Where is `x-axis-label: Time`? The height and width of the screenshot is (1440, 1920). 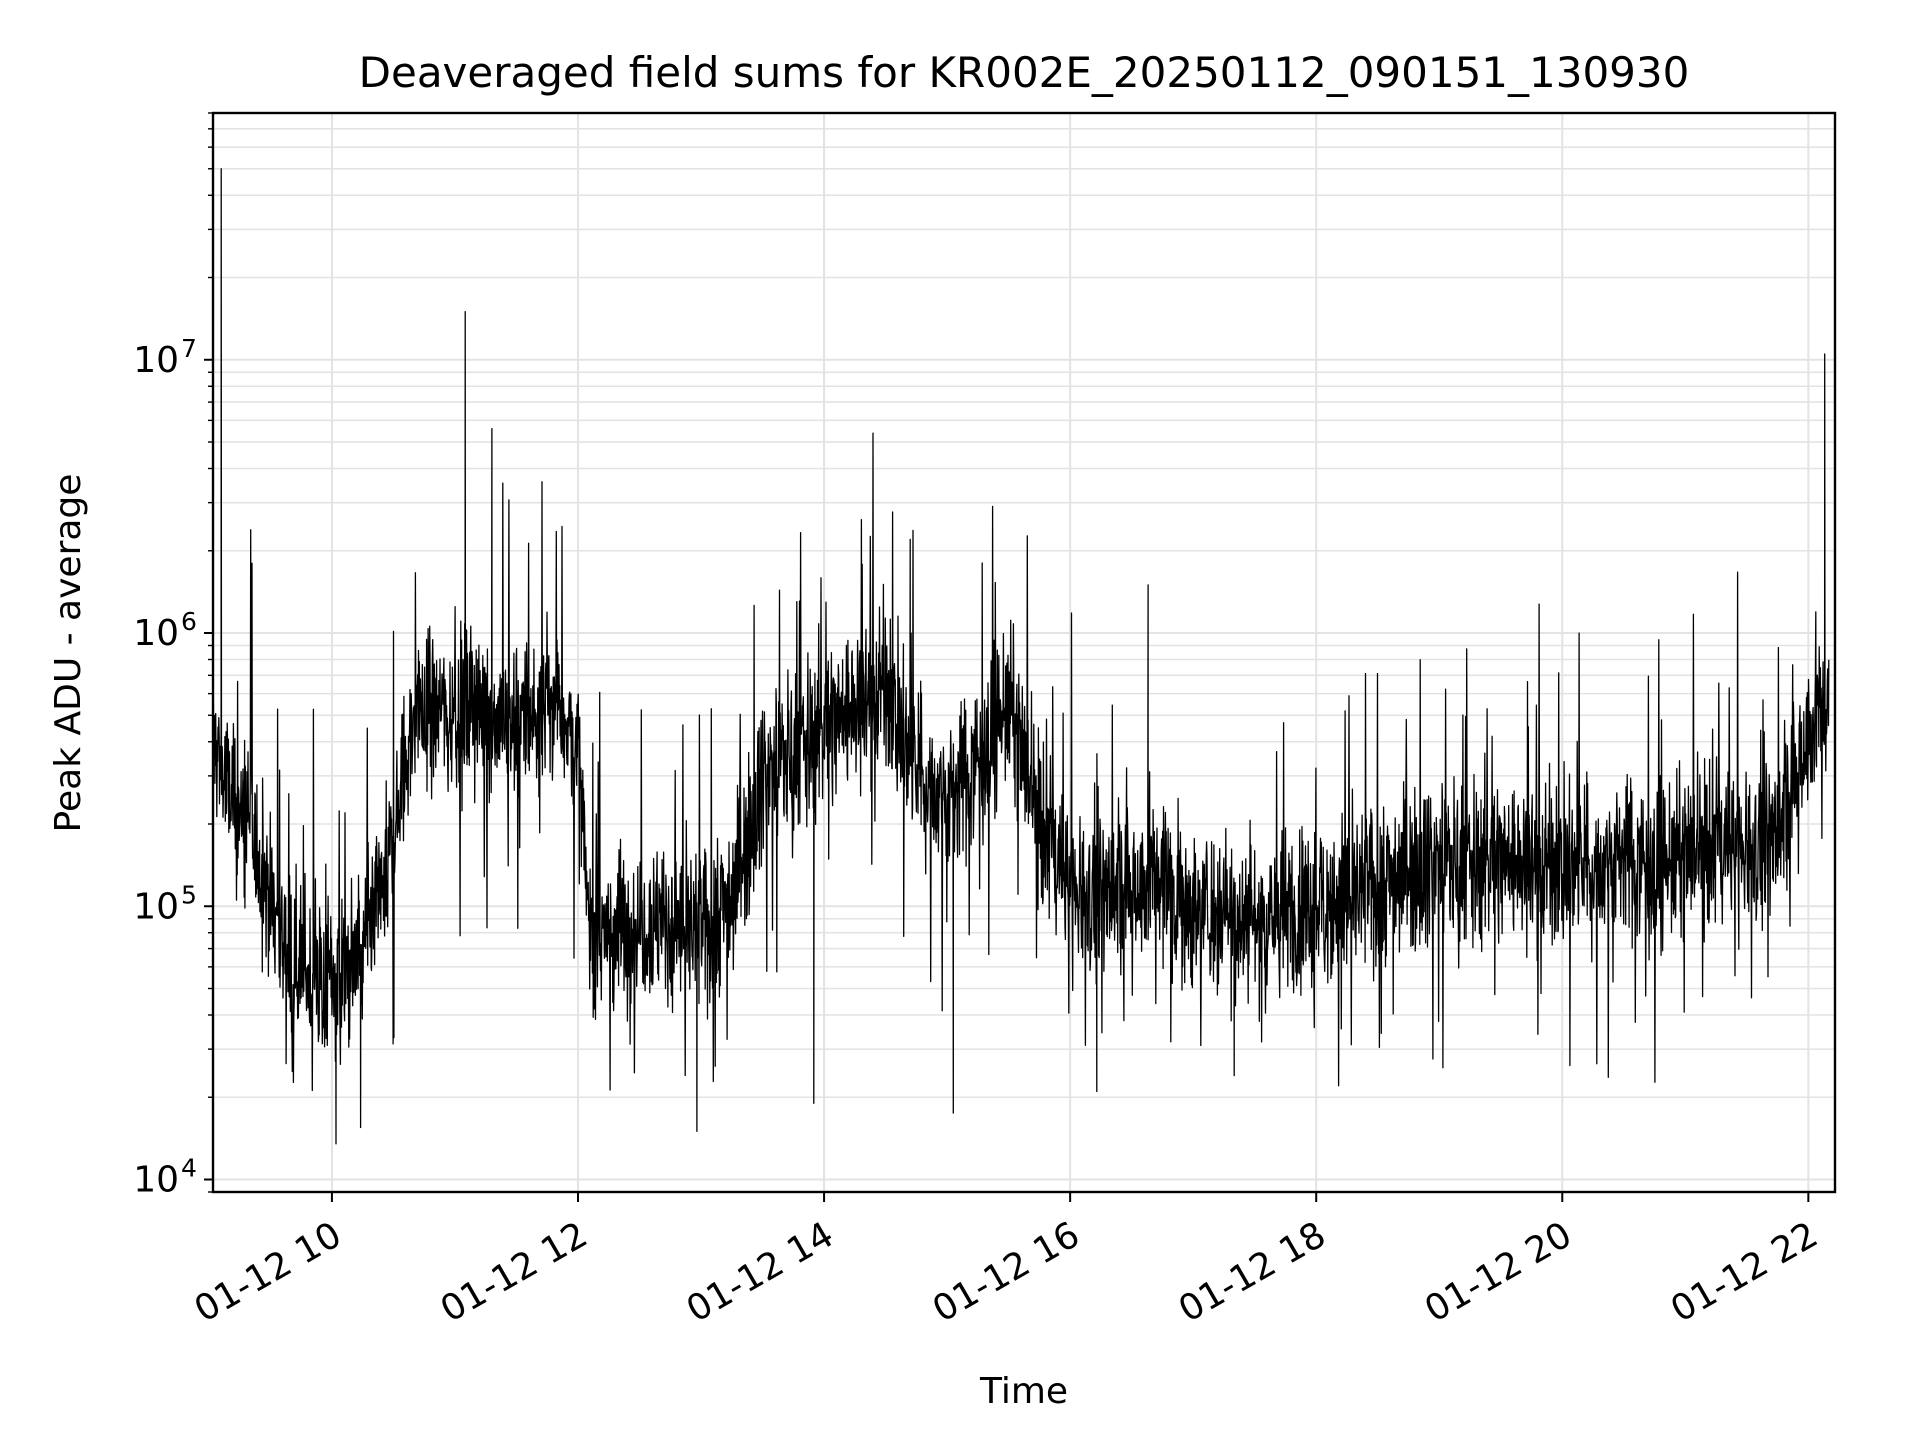 x-axis-label: Time is located at coordinates (1023, 1391).